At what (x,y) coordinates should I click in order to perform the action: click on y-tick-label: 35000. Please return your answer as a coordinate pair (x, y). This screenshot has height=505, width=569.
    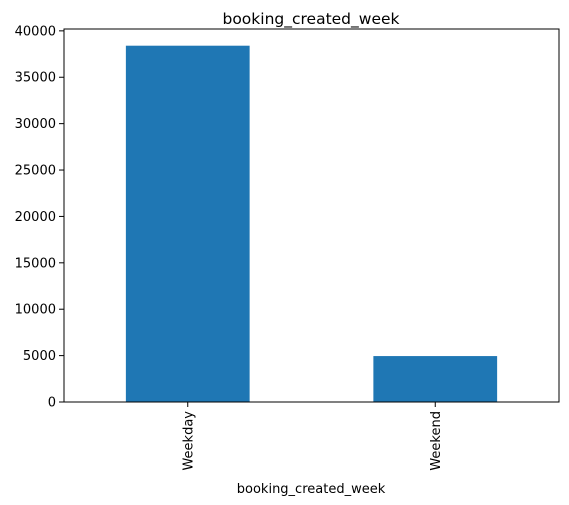
    Looking at the image, I should click on (35, 78).